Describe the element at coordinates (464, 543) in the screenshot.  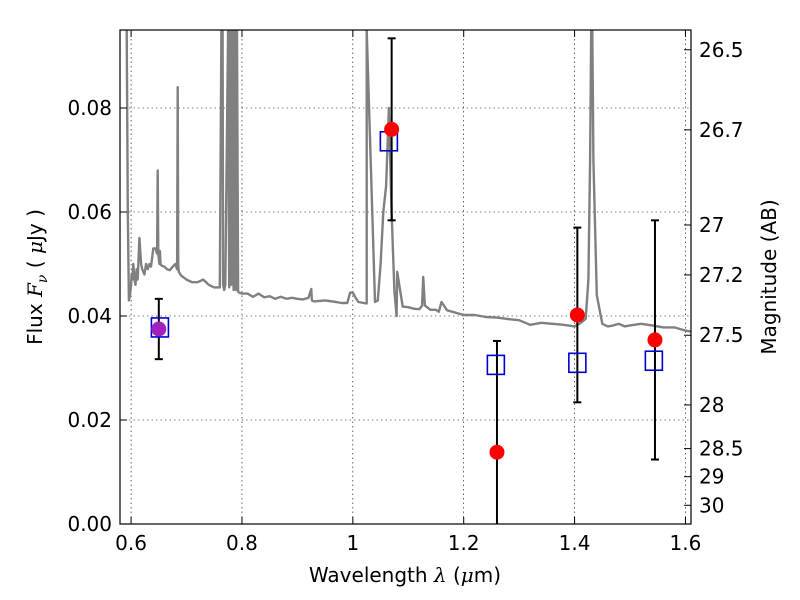
I see `x-tick-label: 1.2` at that location.